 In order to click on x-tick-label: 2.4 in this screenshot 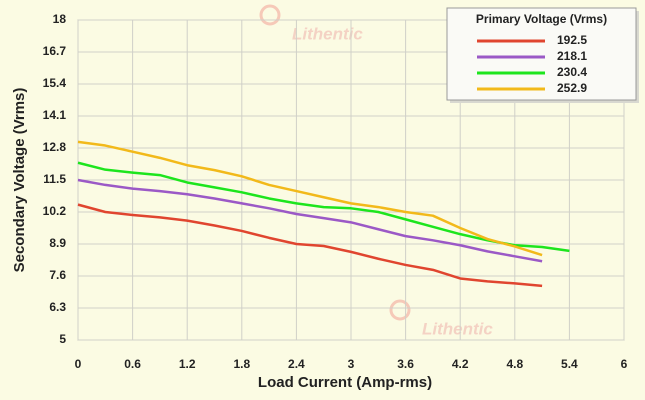, I will do `click(296, 364)`.